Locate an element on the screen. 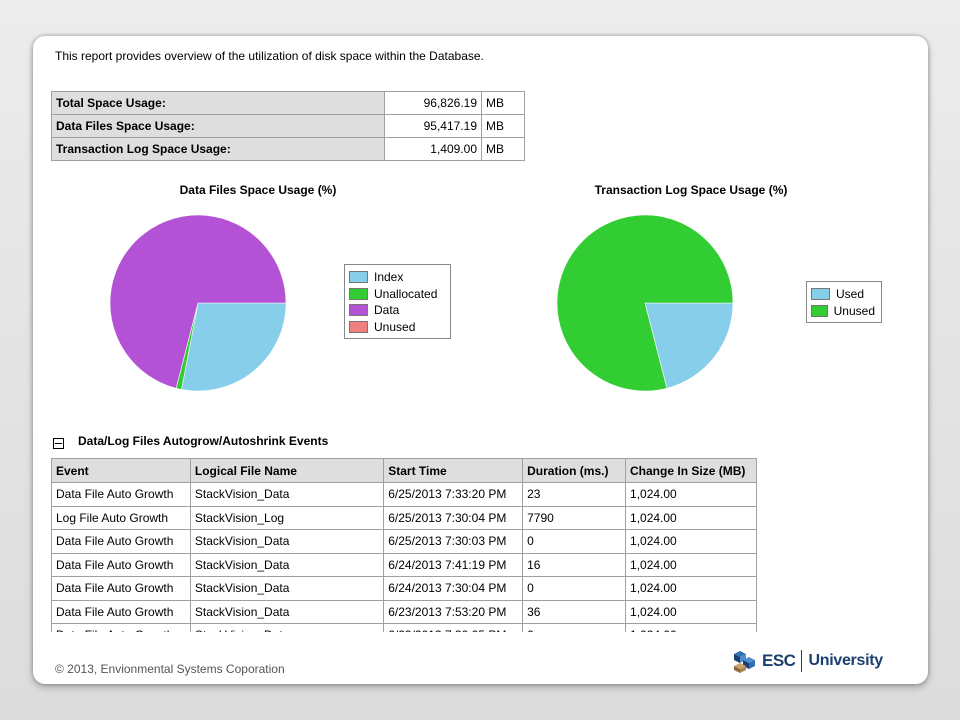 Image resolution: width=960 pixels, height=720 pixels. data-files-pie-chart is located at coordinates (198, 303).